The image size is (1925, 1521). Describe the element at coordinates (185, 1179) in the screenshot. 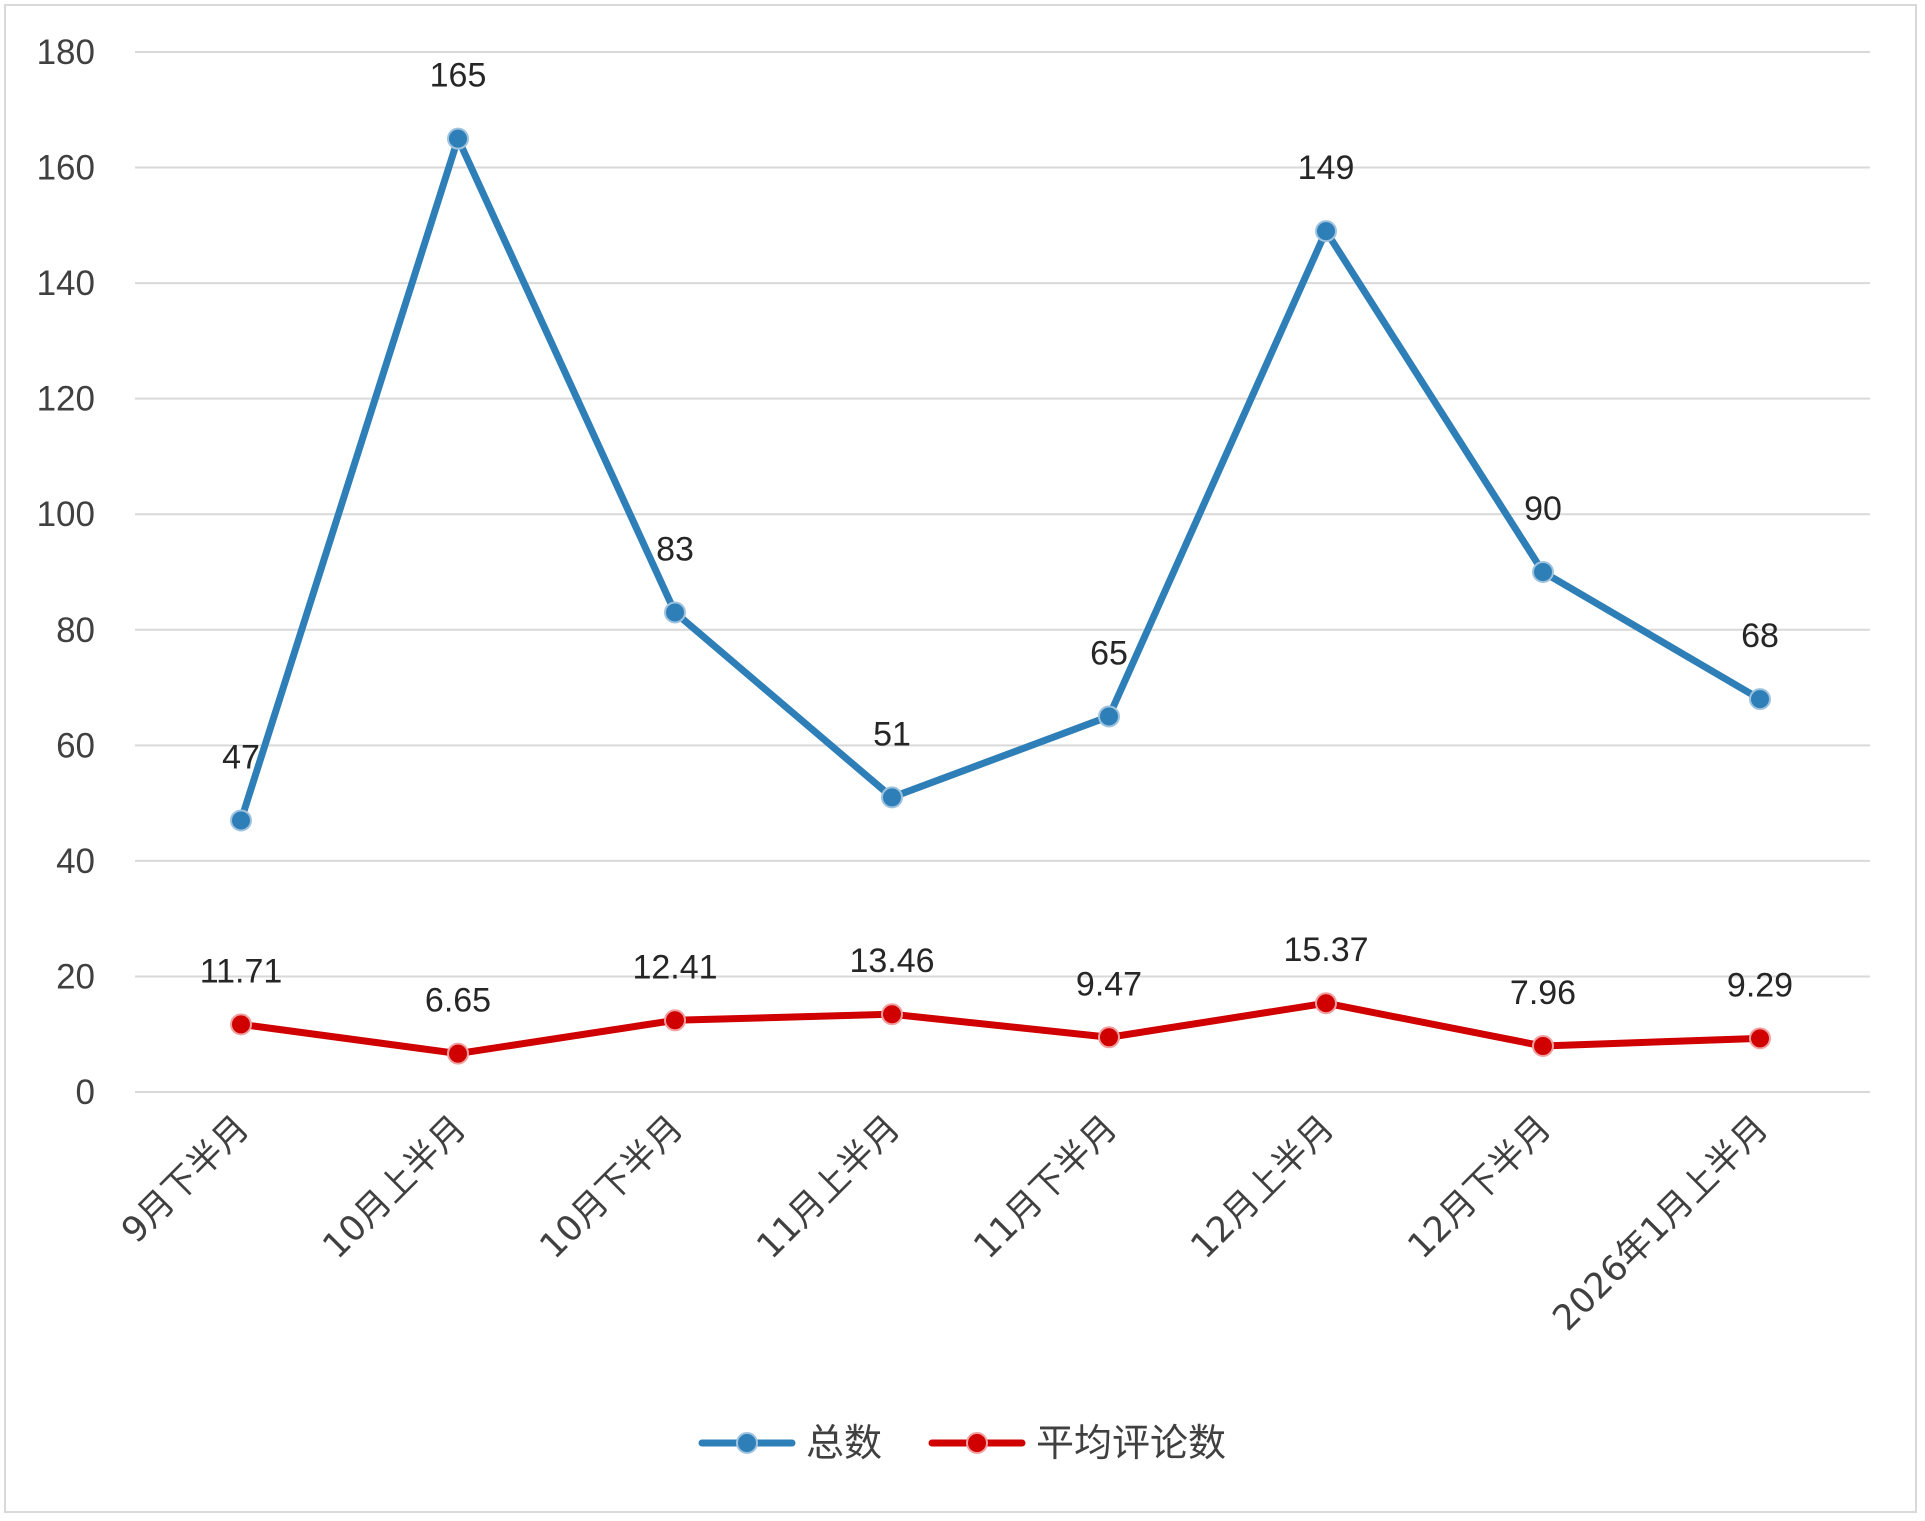

I see `x-category-label: 9月下半月` at that location.